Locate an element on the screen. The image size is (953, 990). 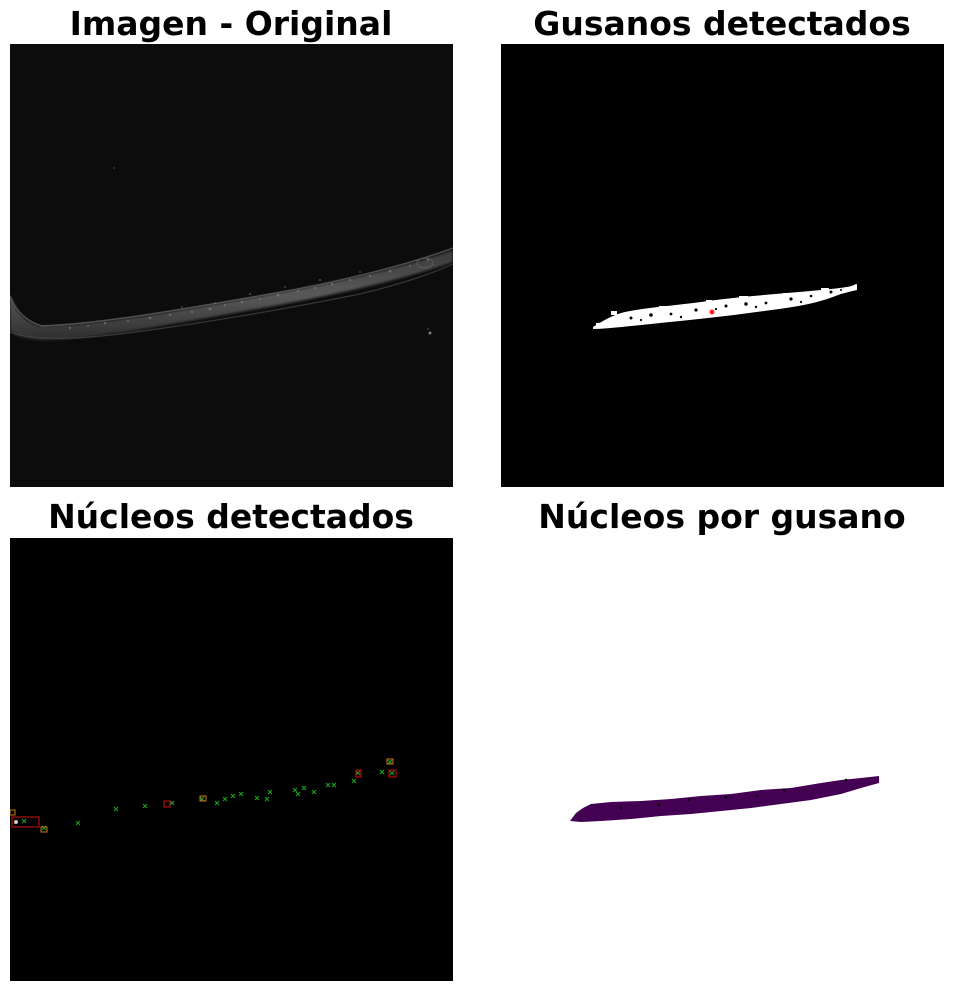
worm-label-holes is located at coordinates (733, 794).